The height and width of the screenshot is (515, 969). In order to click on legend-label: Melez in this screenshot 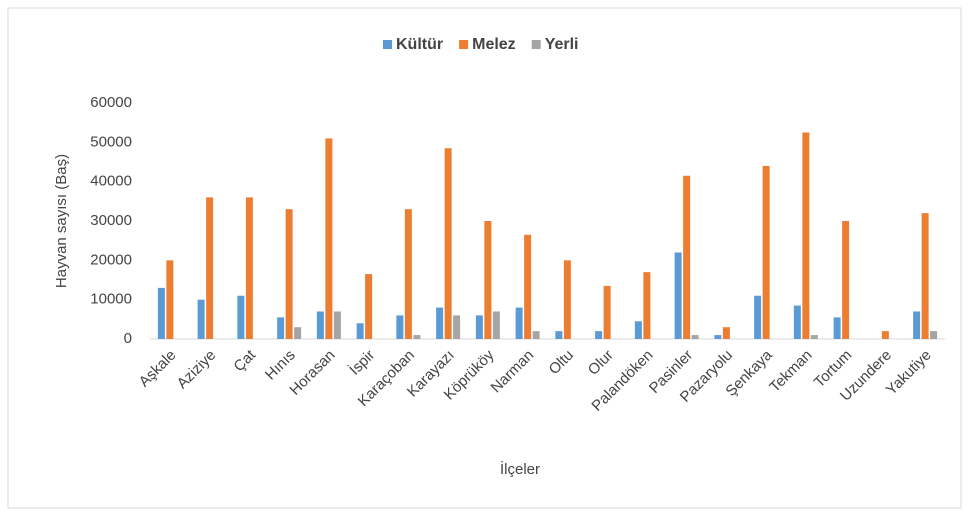, I will do `click(494, 44)`.